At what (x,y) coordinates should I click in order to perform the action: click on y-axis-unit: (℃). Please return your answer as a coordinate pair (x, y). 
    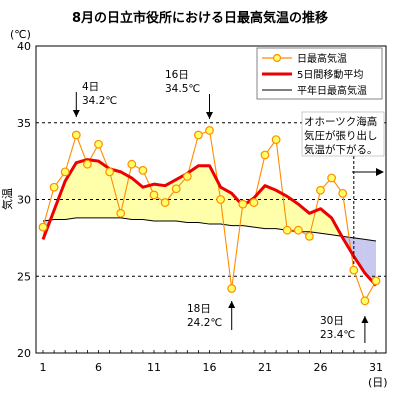
    Looking at the image, I should click on (20, 34).